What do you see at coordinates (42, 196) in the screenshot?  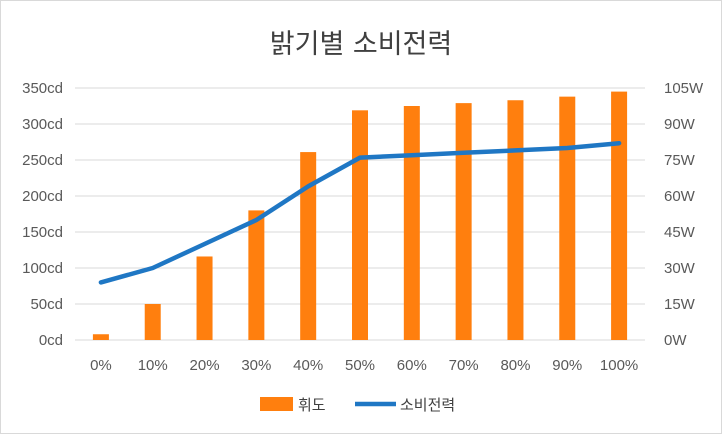 I see `y-left-tick-label: 200cd` at bounding box center [42, 196].